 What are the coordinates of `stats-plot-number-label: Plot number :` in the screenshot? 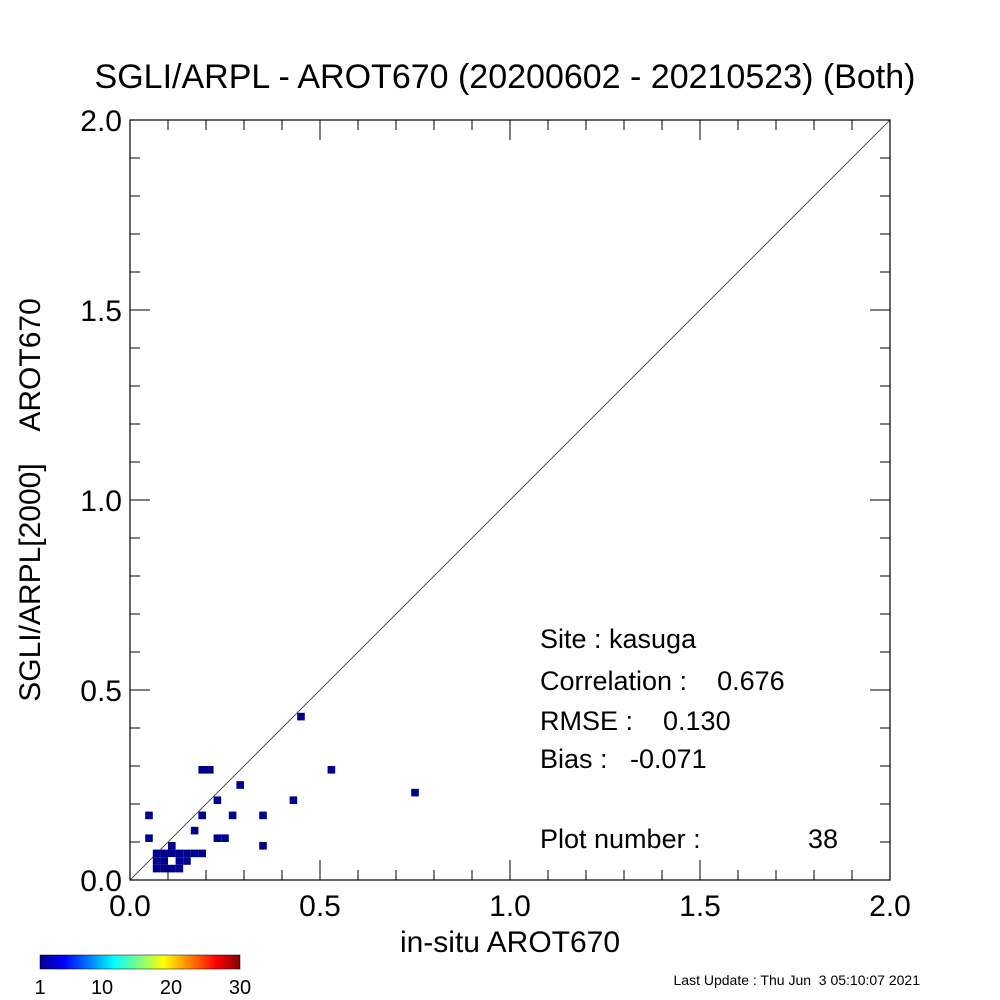 It's located at (620, 839).